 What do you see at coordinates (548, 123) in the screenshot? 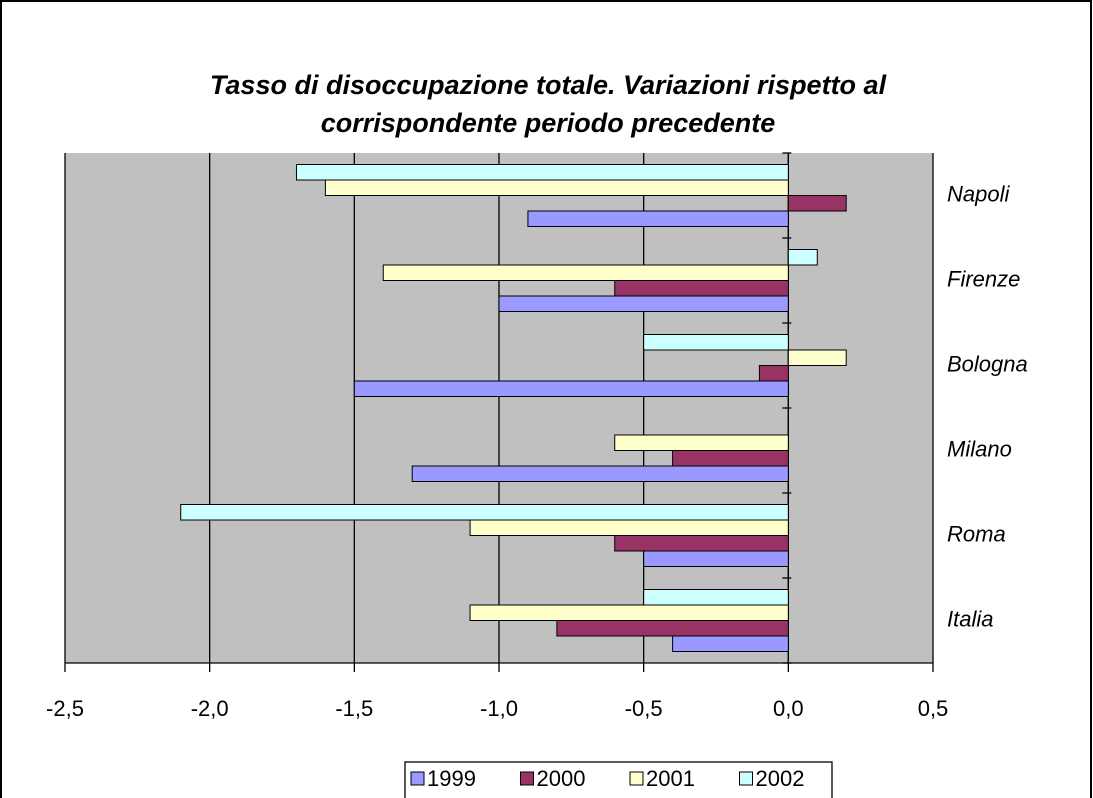
I see `chart-title: corrispondente periodo precedente` at bounding box center [548, 123].